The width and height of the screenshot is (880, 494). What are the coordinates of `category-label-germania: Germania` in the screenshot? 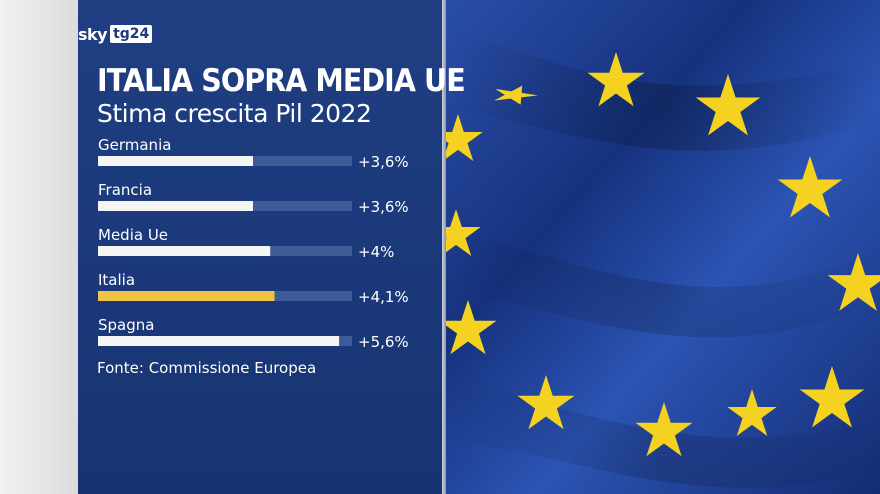 It's located at (134, 145).